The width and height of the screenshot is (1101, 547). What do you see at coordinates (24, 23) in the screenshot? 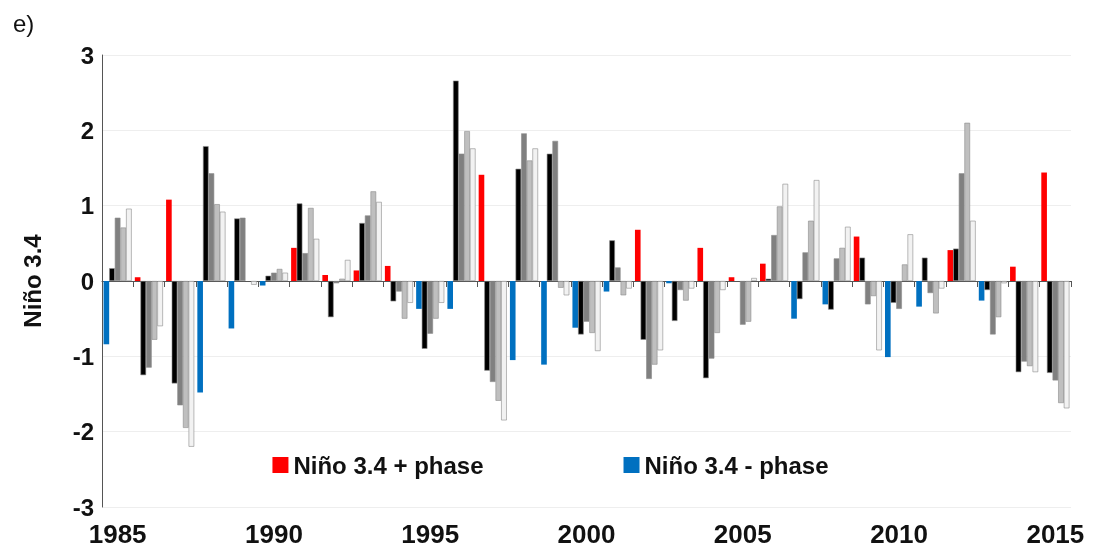
I see `chart-title: e)` at bounding box center [24, 23].